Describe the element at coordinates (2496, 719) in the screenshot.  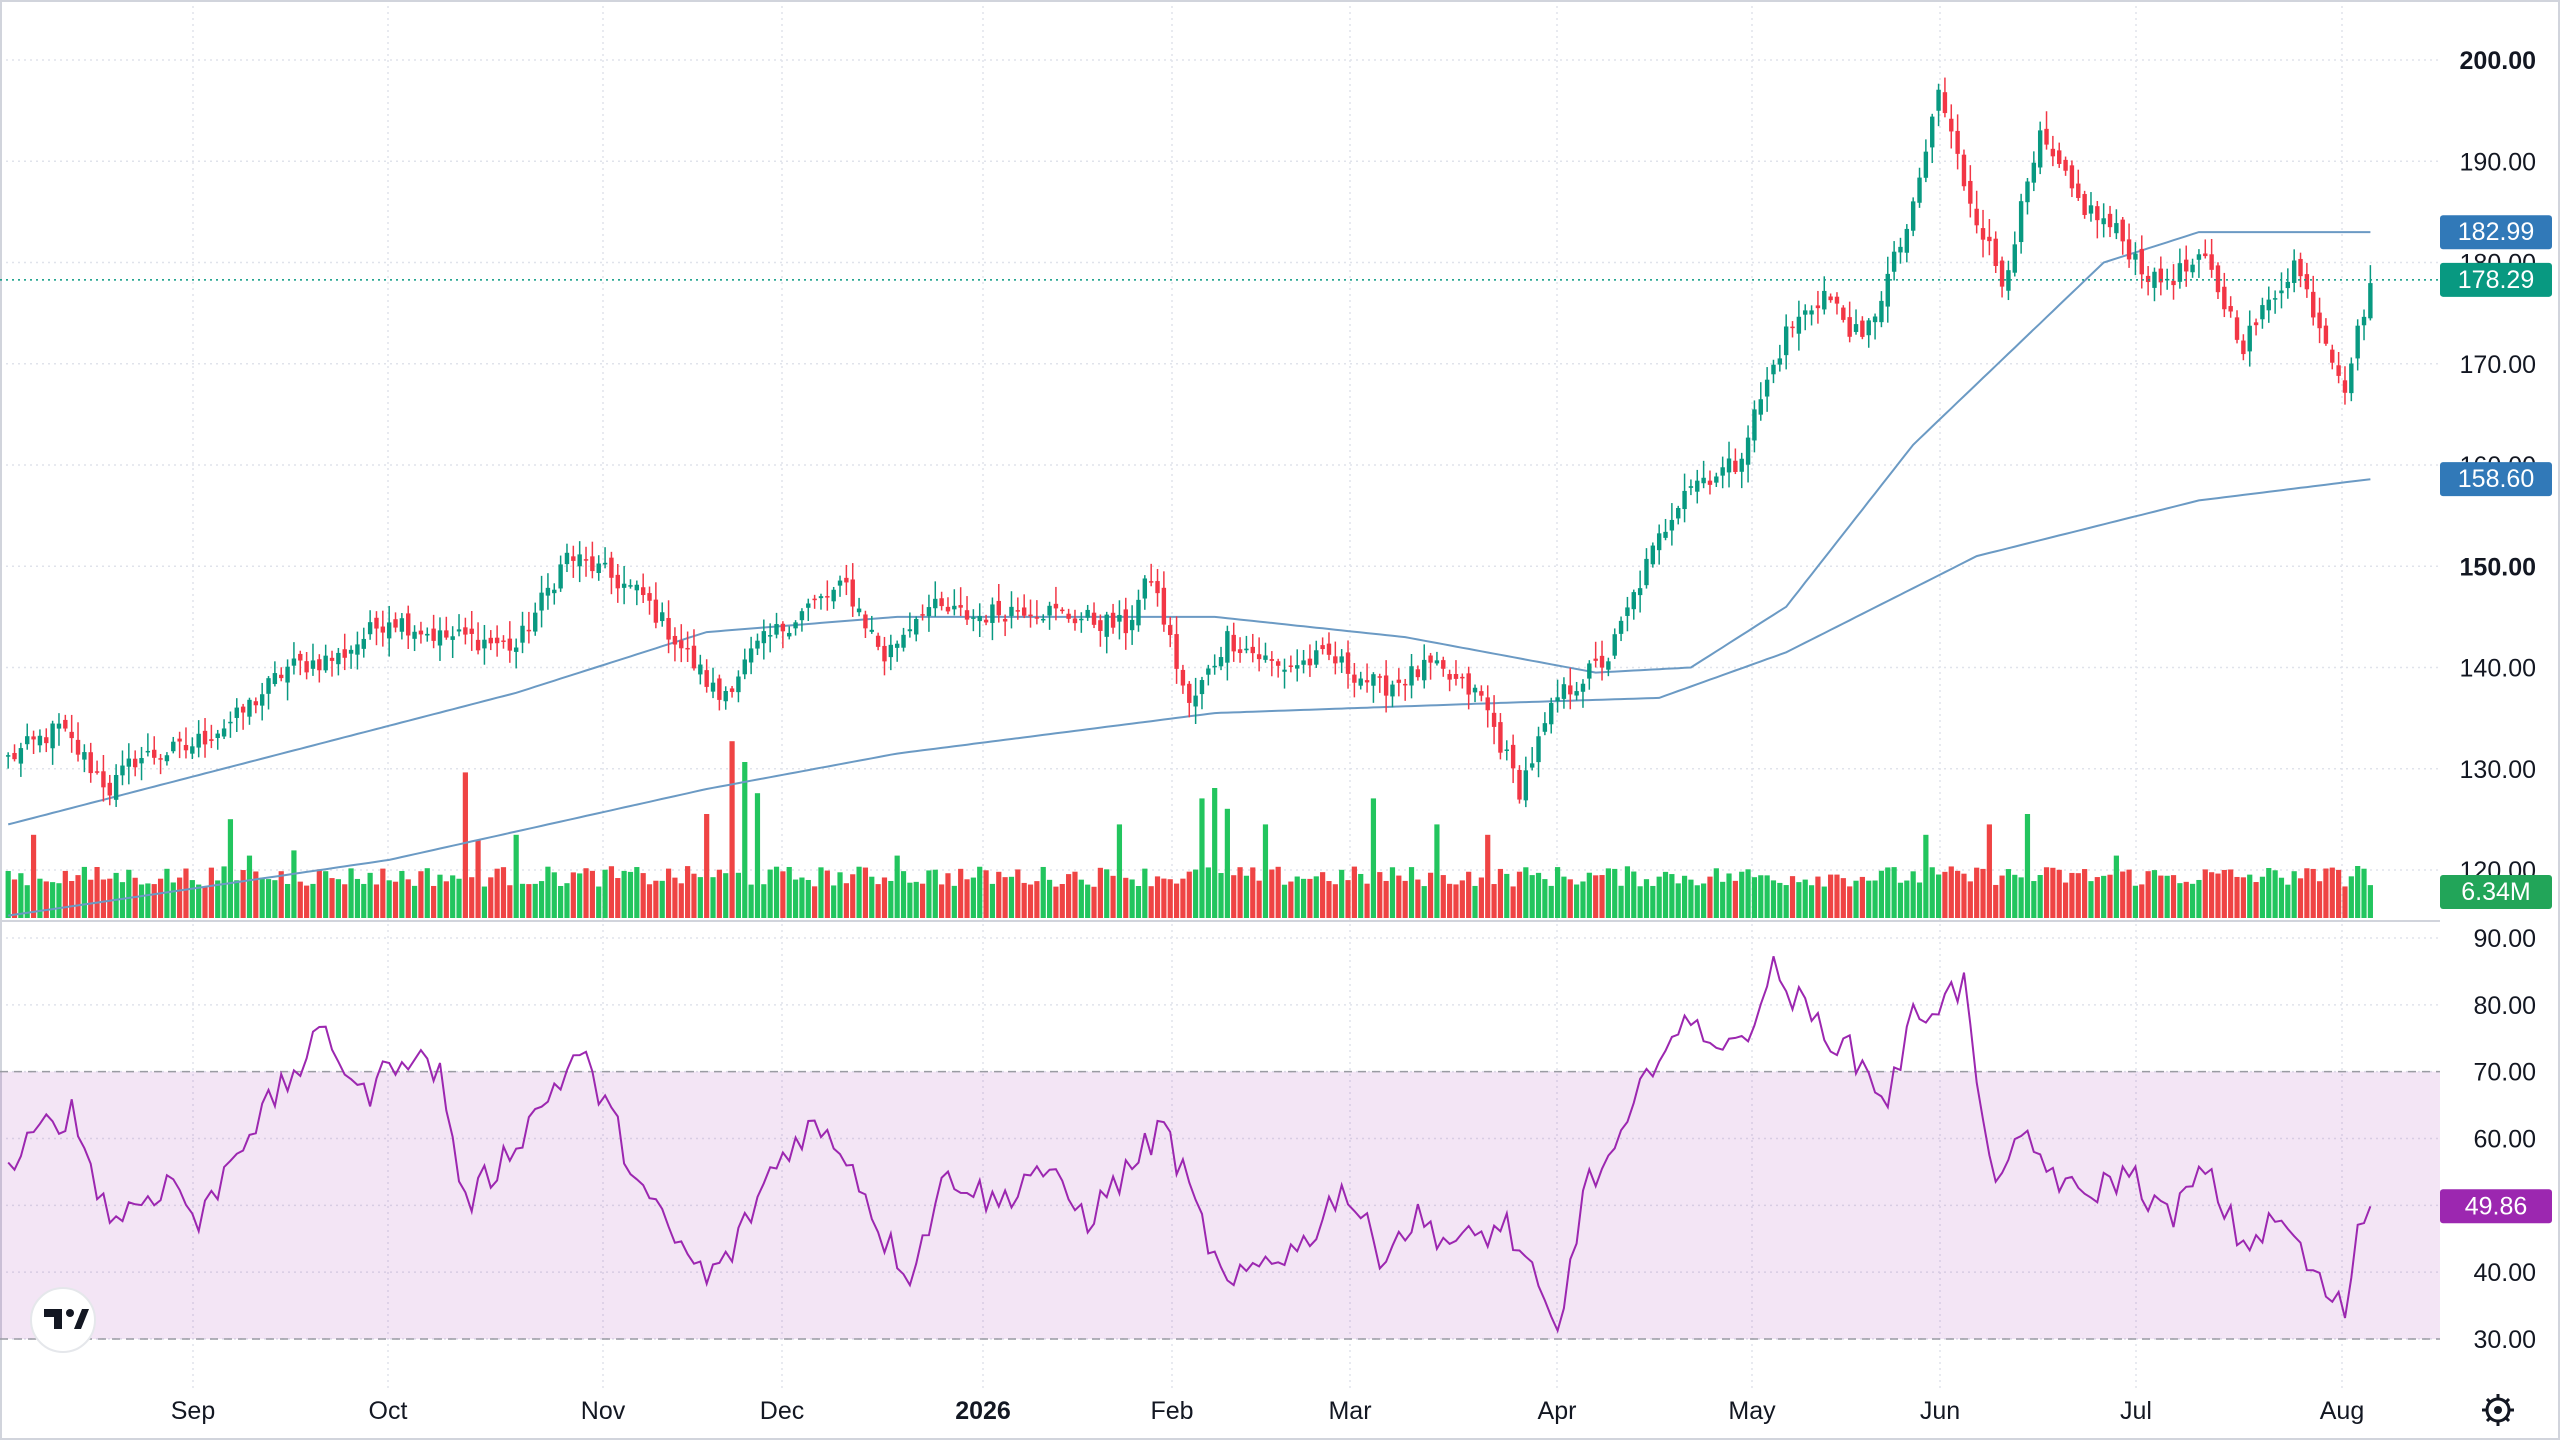
I see `price-tags: 182.99 178.29 158.60 6.34M 49.86` at that location.